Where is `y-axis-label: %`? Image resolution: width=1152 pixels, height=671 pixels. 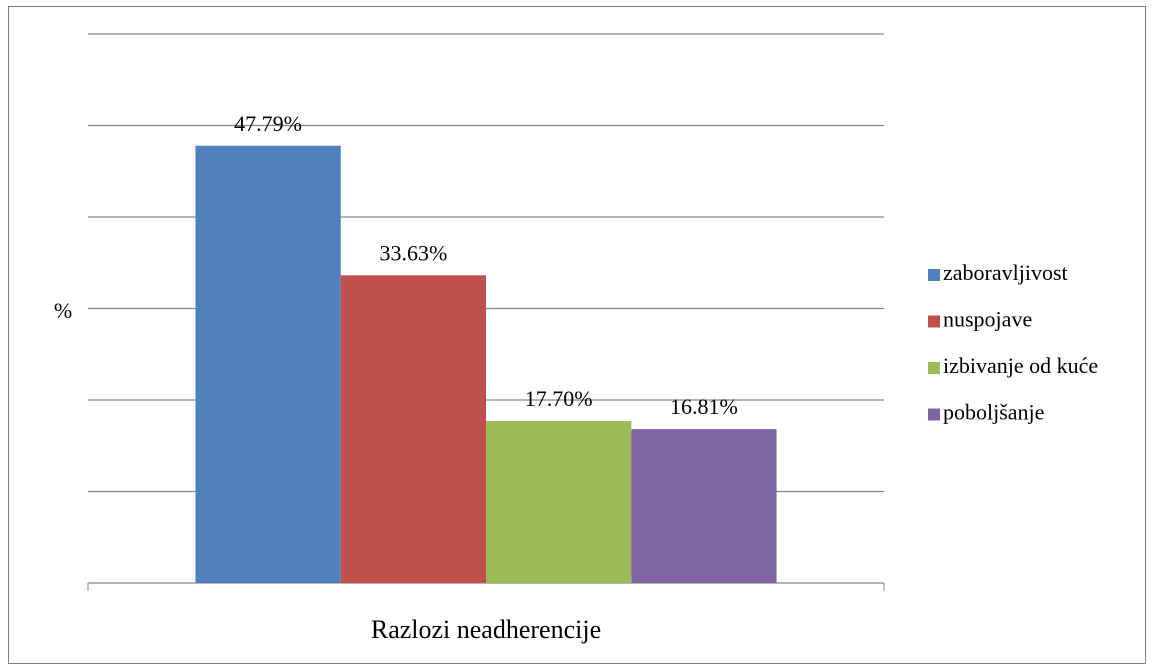 y-axis-label: % is located at coordinates (63, 310).